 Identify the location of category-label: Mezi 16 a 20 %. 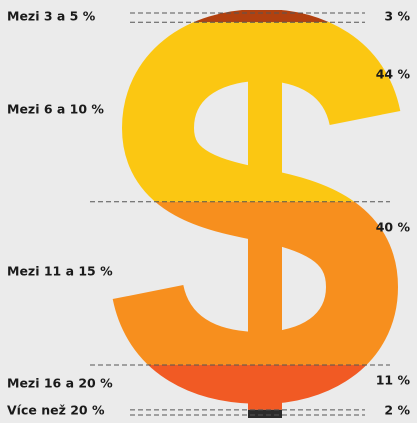
(60, 383).